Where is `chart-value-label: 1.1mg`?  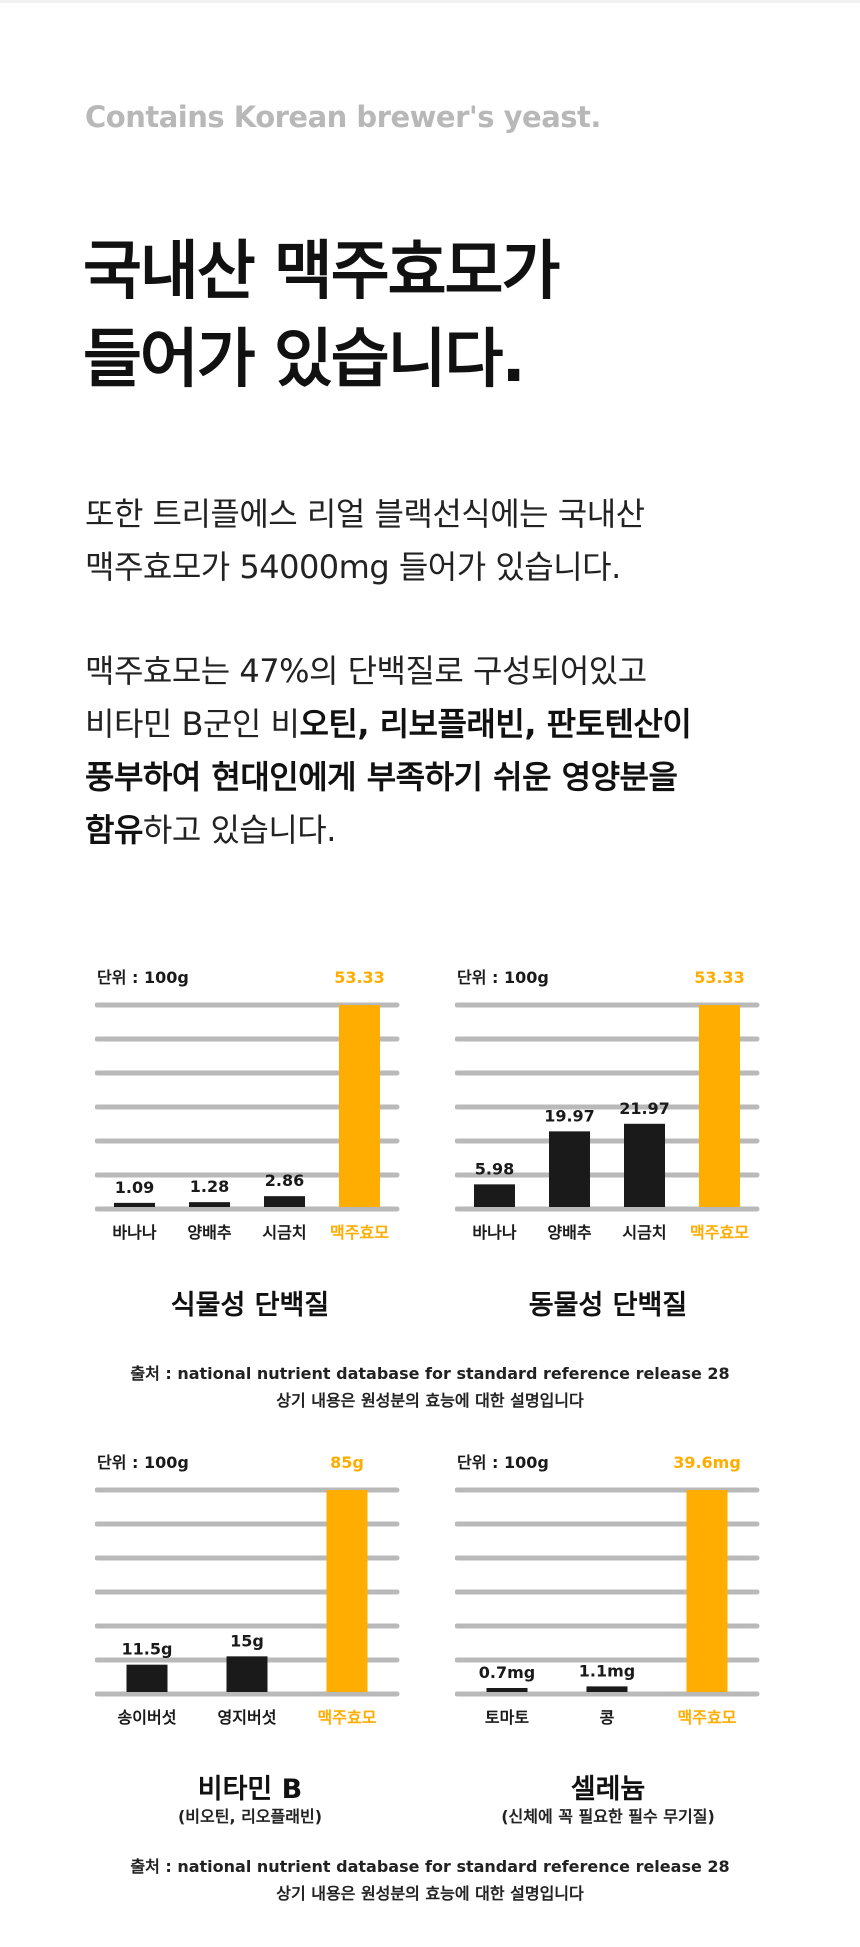 chart-value-label: 1.1mg is located at coordinates (607, 1670).